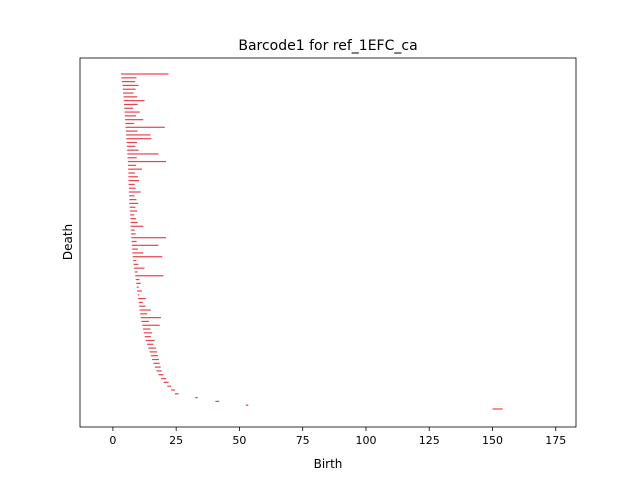 This screenshot has height=484, width=640. Describe the element at coordinates (555, 440) in the screenshot. I see `x-tick-label: 175` at that location.